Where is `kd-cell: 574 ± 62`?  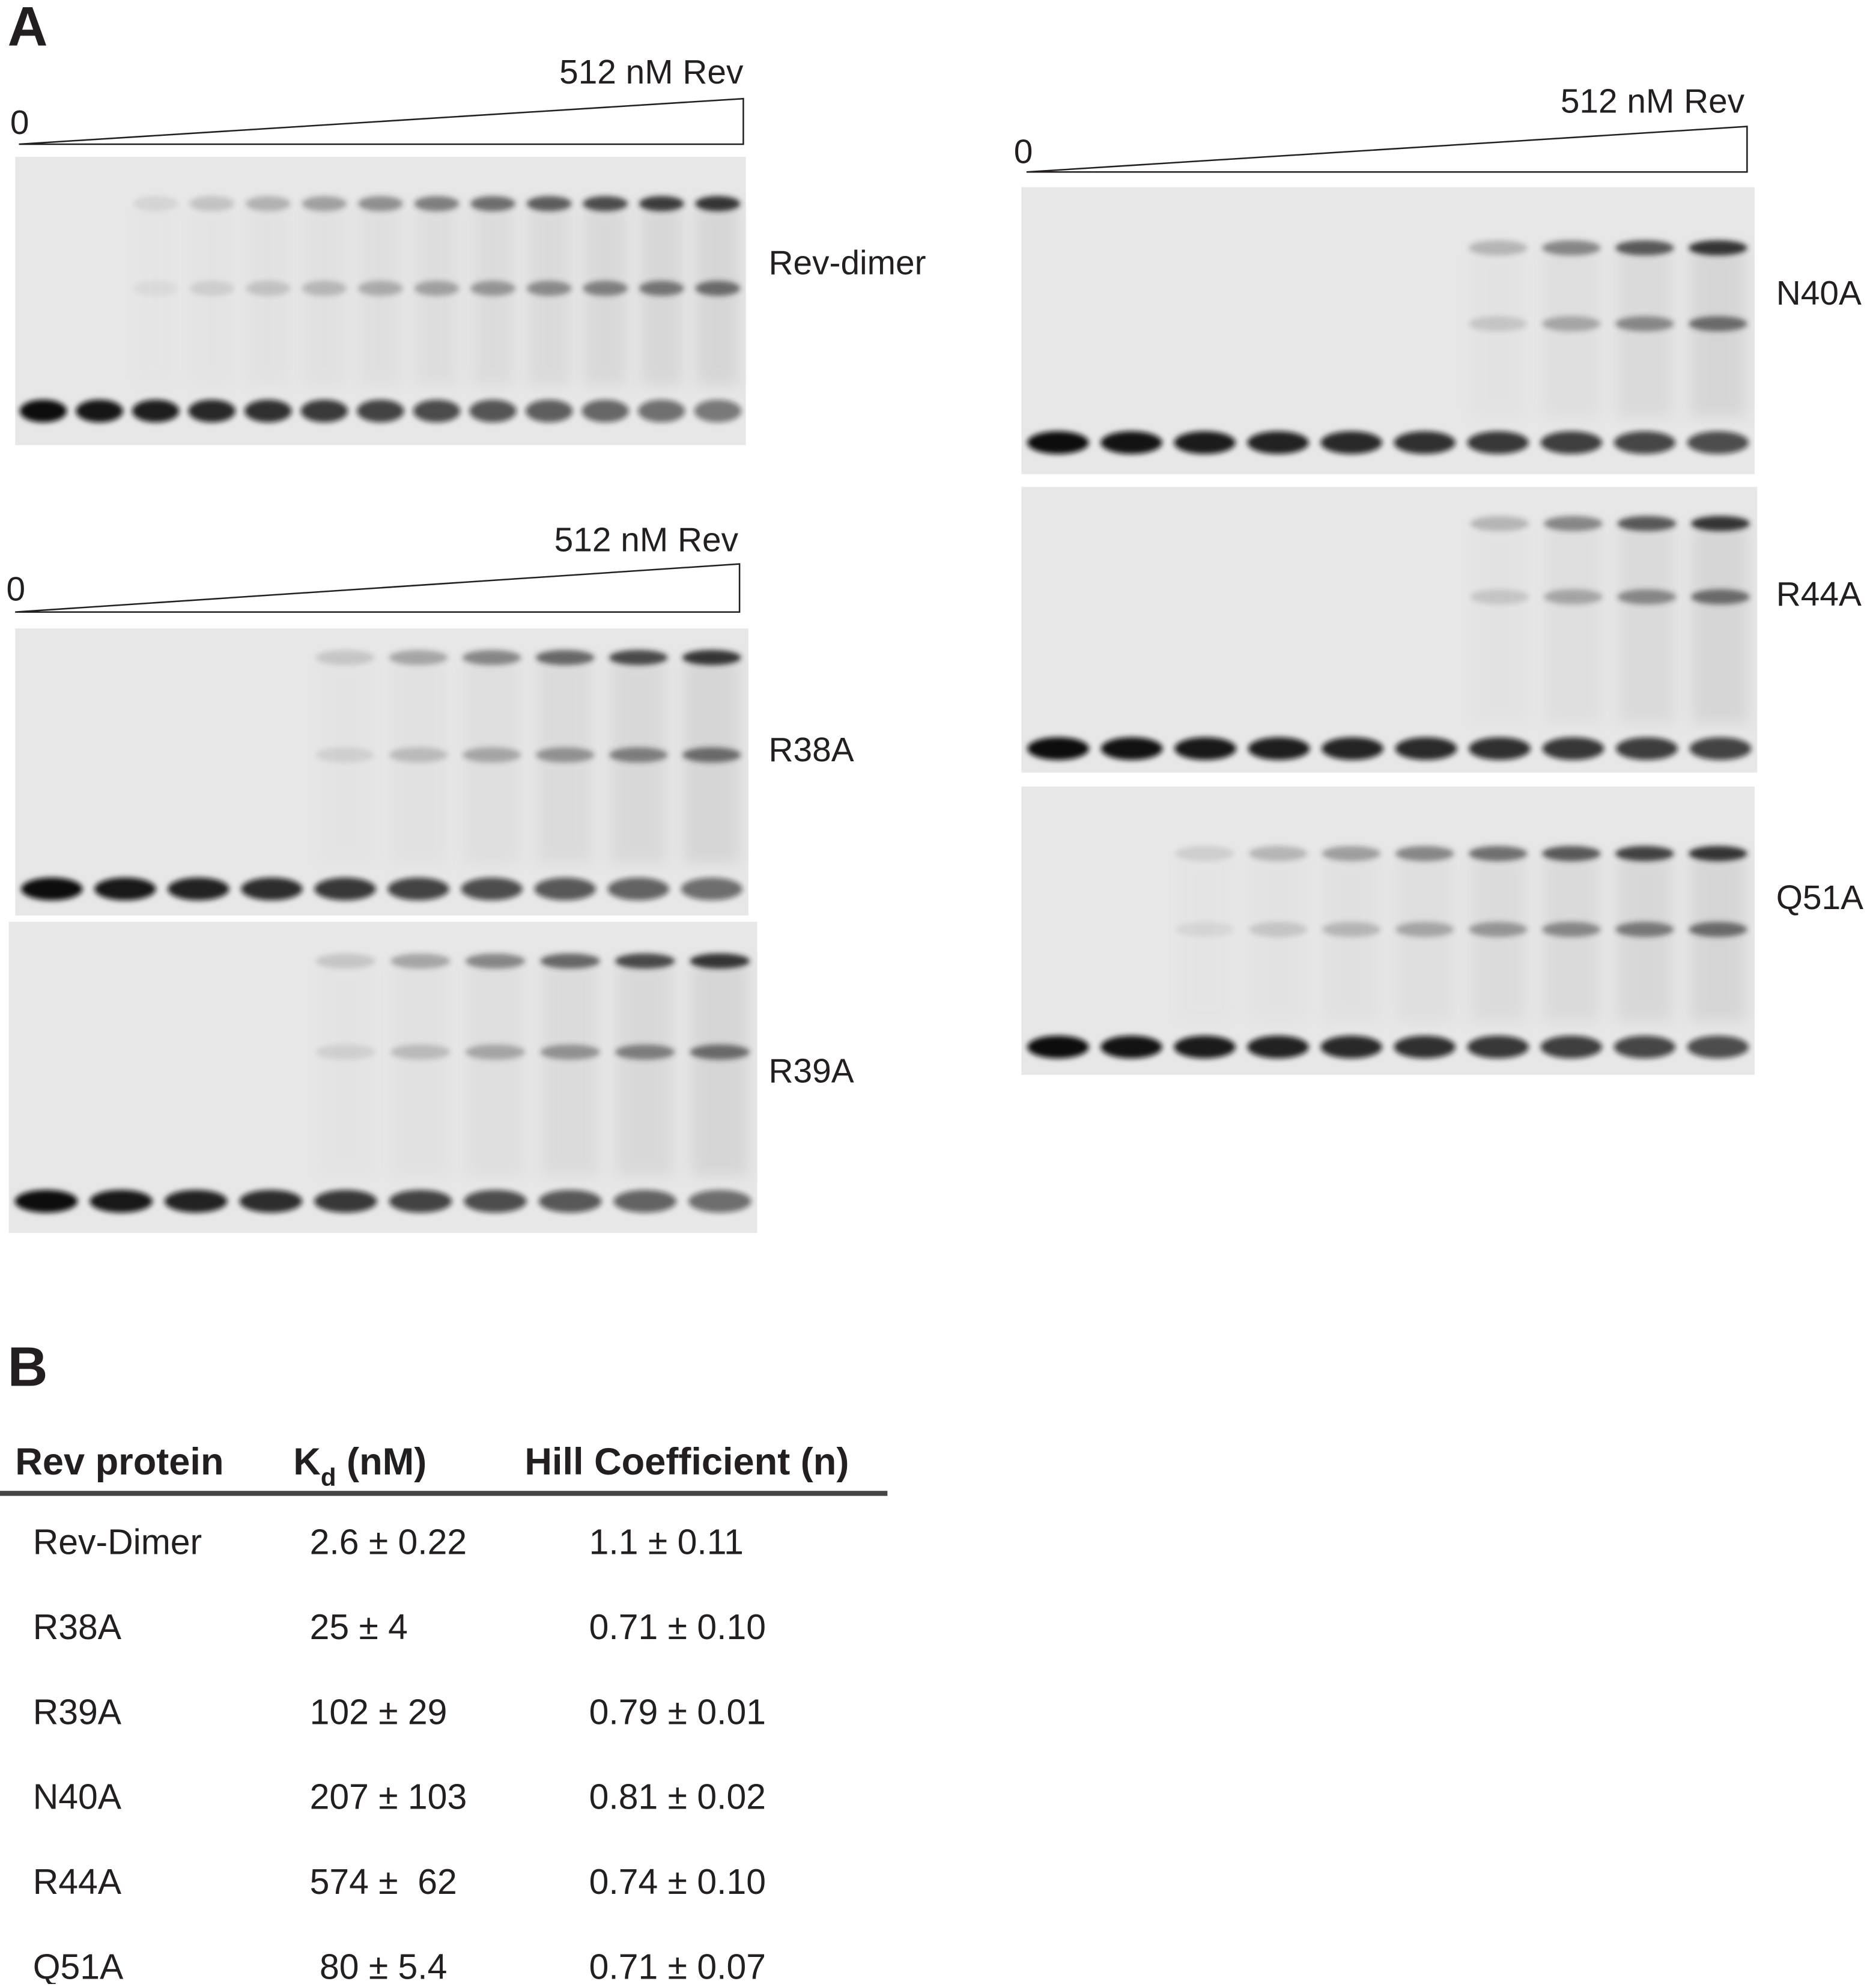 kd-cell: 574 ± 62 is located at coordinates (384, 1883).